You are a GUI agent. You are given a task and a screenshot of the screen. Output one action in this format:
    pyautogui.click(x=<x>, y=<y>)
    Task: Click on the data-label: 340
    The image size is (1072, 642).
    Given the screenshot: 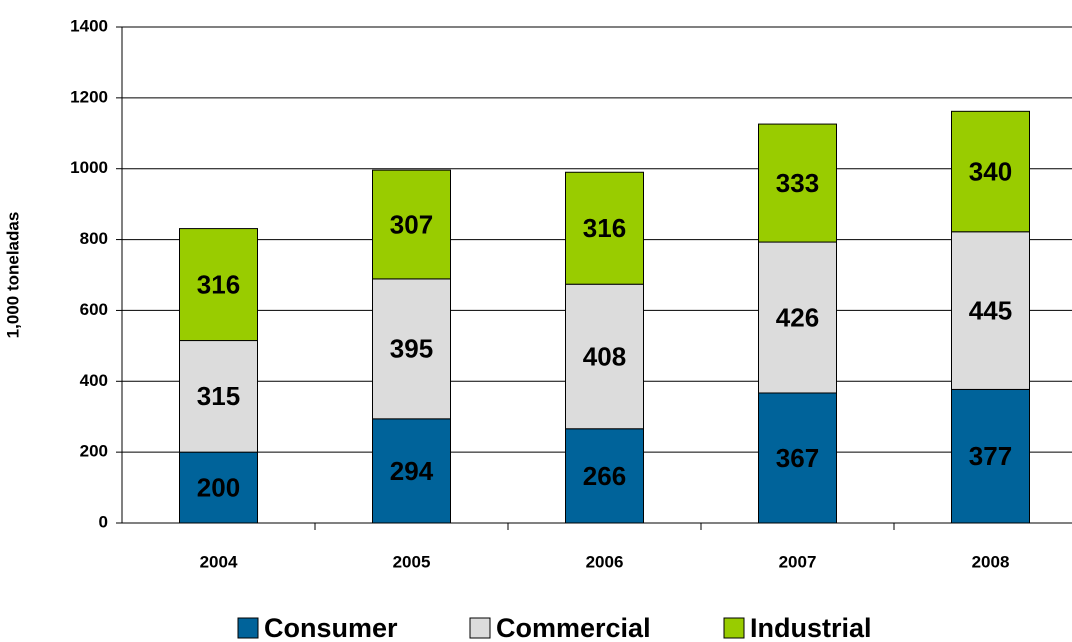 What is the action you would take?
    pyautogui.click(x=990, y=171)
    